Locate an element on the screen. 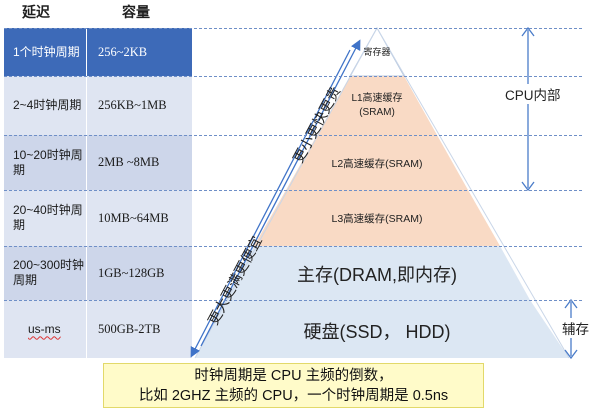  capacity-cell-main-memory: 1GB~128GB is located at coordinates (139, 273).